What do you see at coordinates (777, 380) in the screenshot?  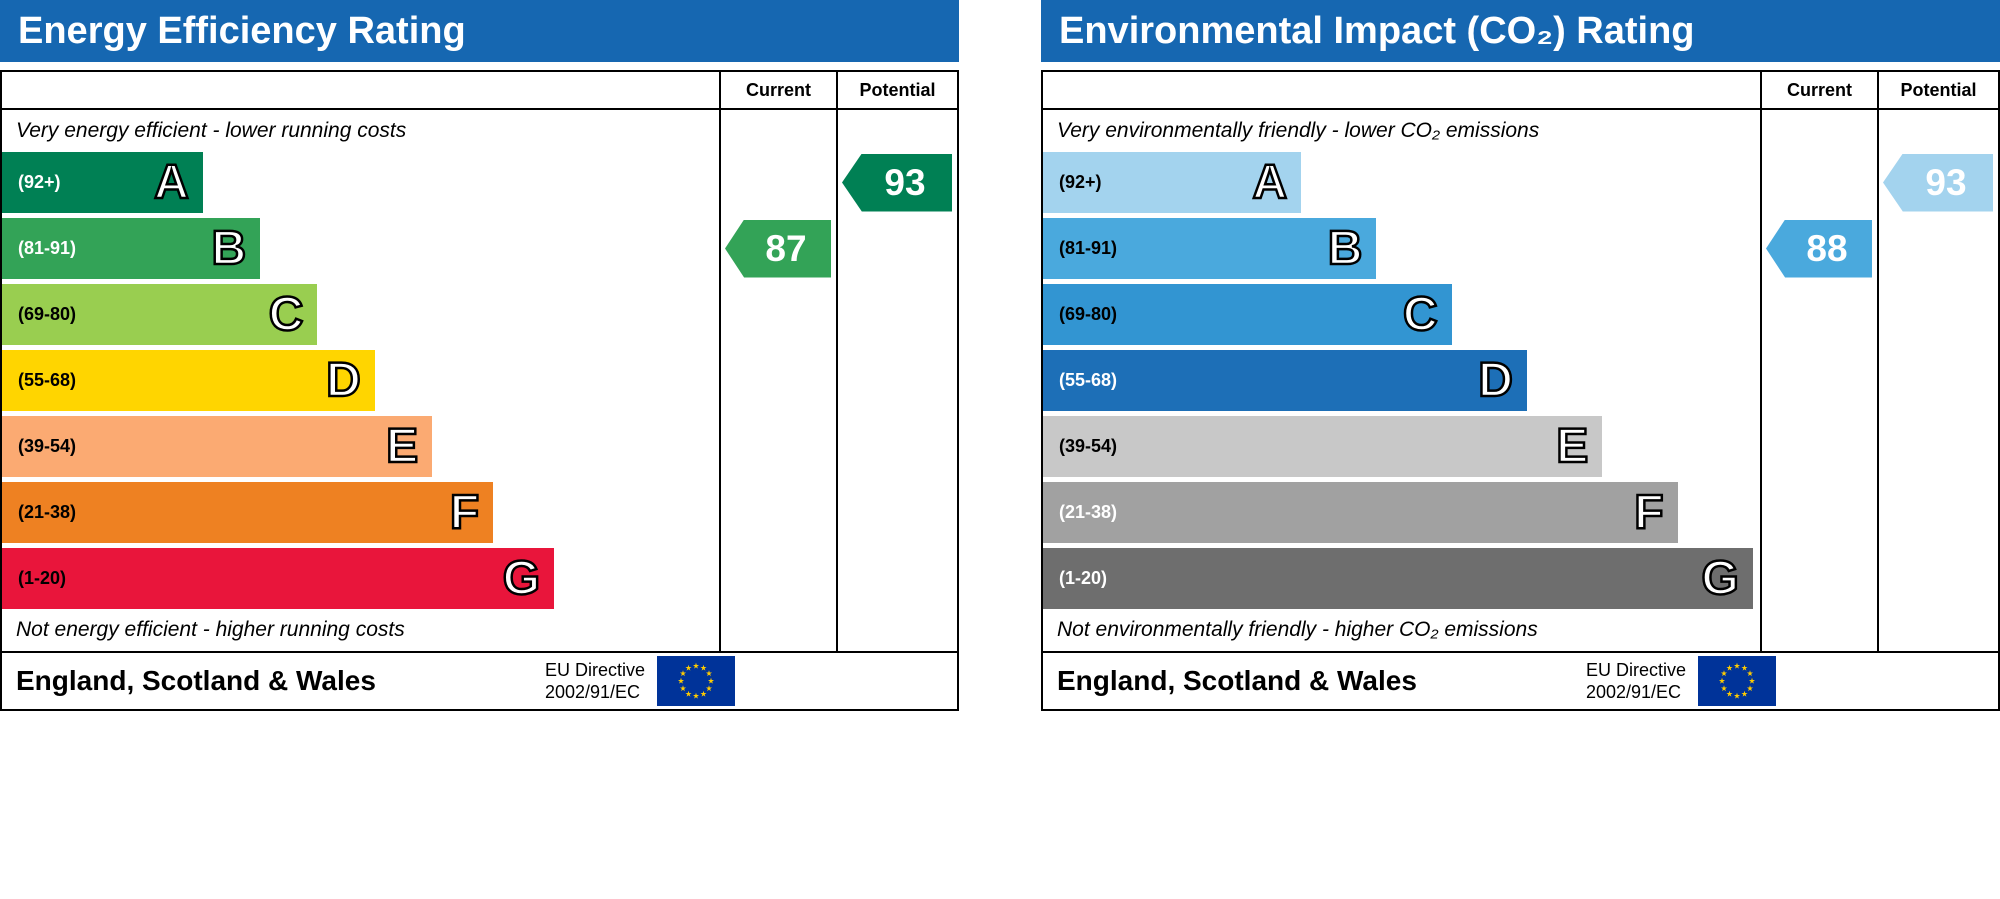 I see `current-value-column: 87` at bounding box center [777, 380].